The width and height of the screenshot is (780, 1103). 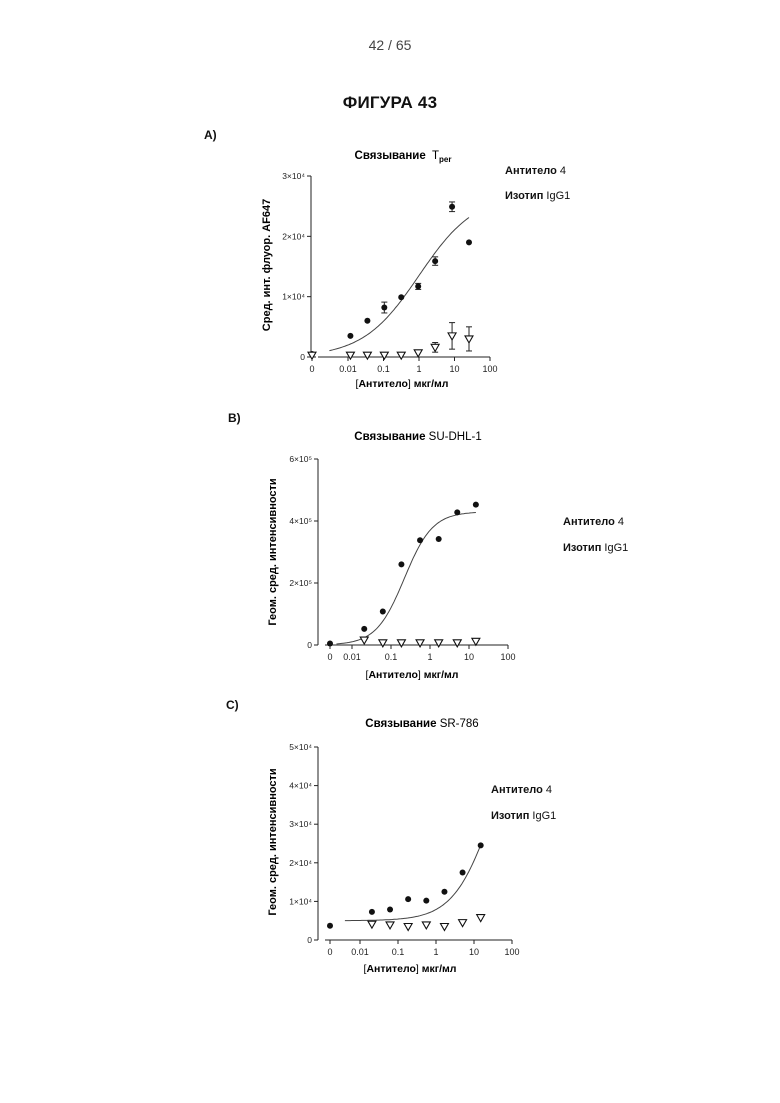 I want to click on chart-c-ylabel: Геом. сред. интенсивности, so click(x=273, y=841).